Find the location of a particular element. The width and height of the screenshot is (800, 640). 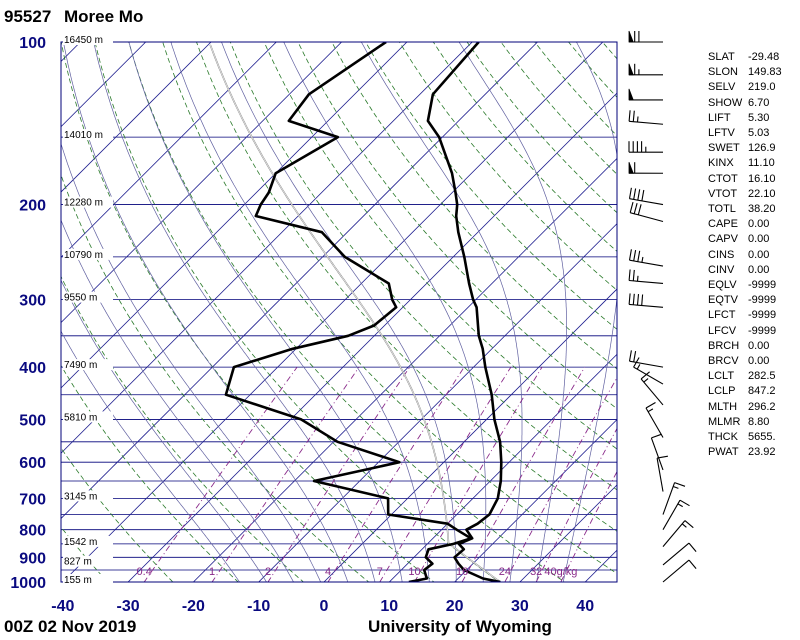

index-value: 23.92 is located at coordinates (762, 452).